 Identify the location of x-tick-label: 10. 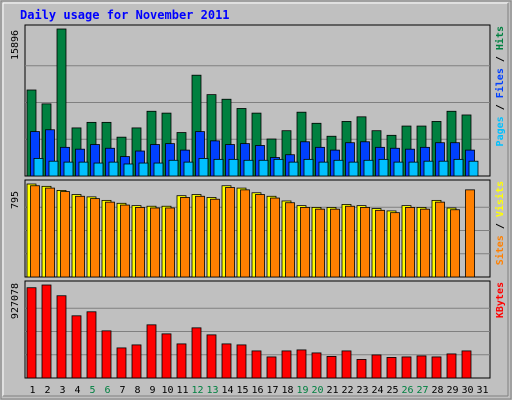
(167, 390).